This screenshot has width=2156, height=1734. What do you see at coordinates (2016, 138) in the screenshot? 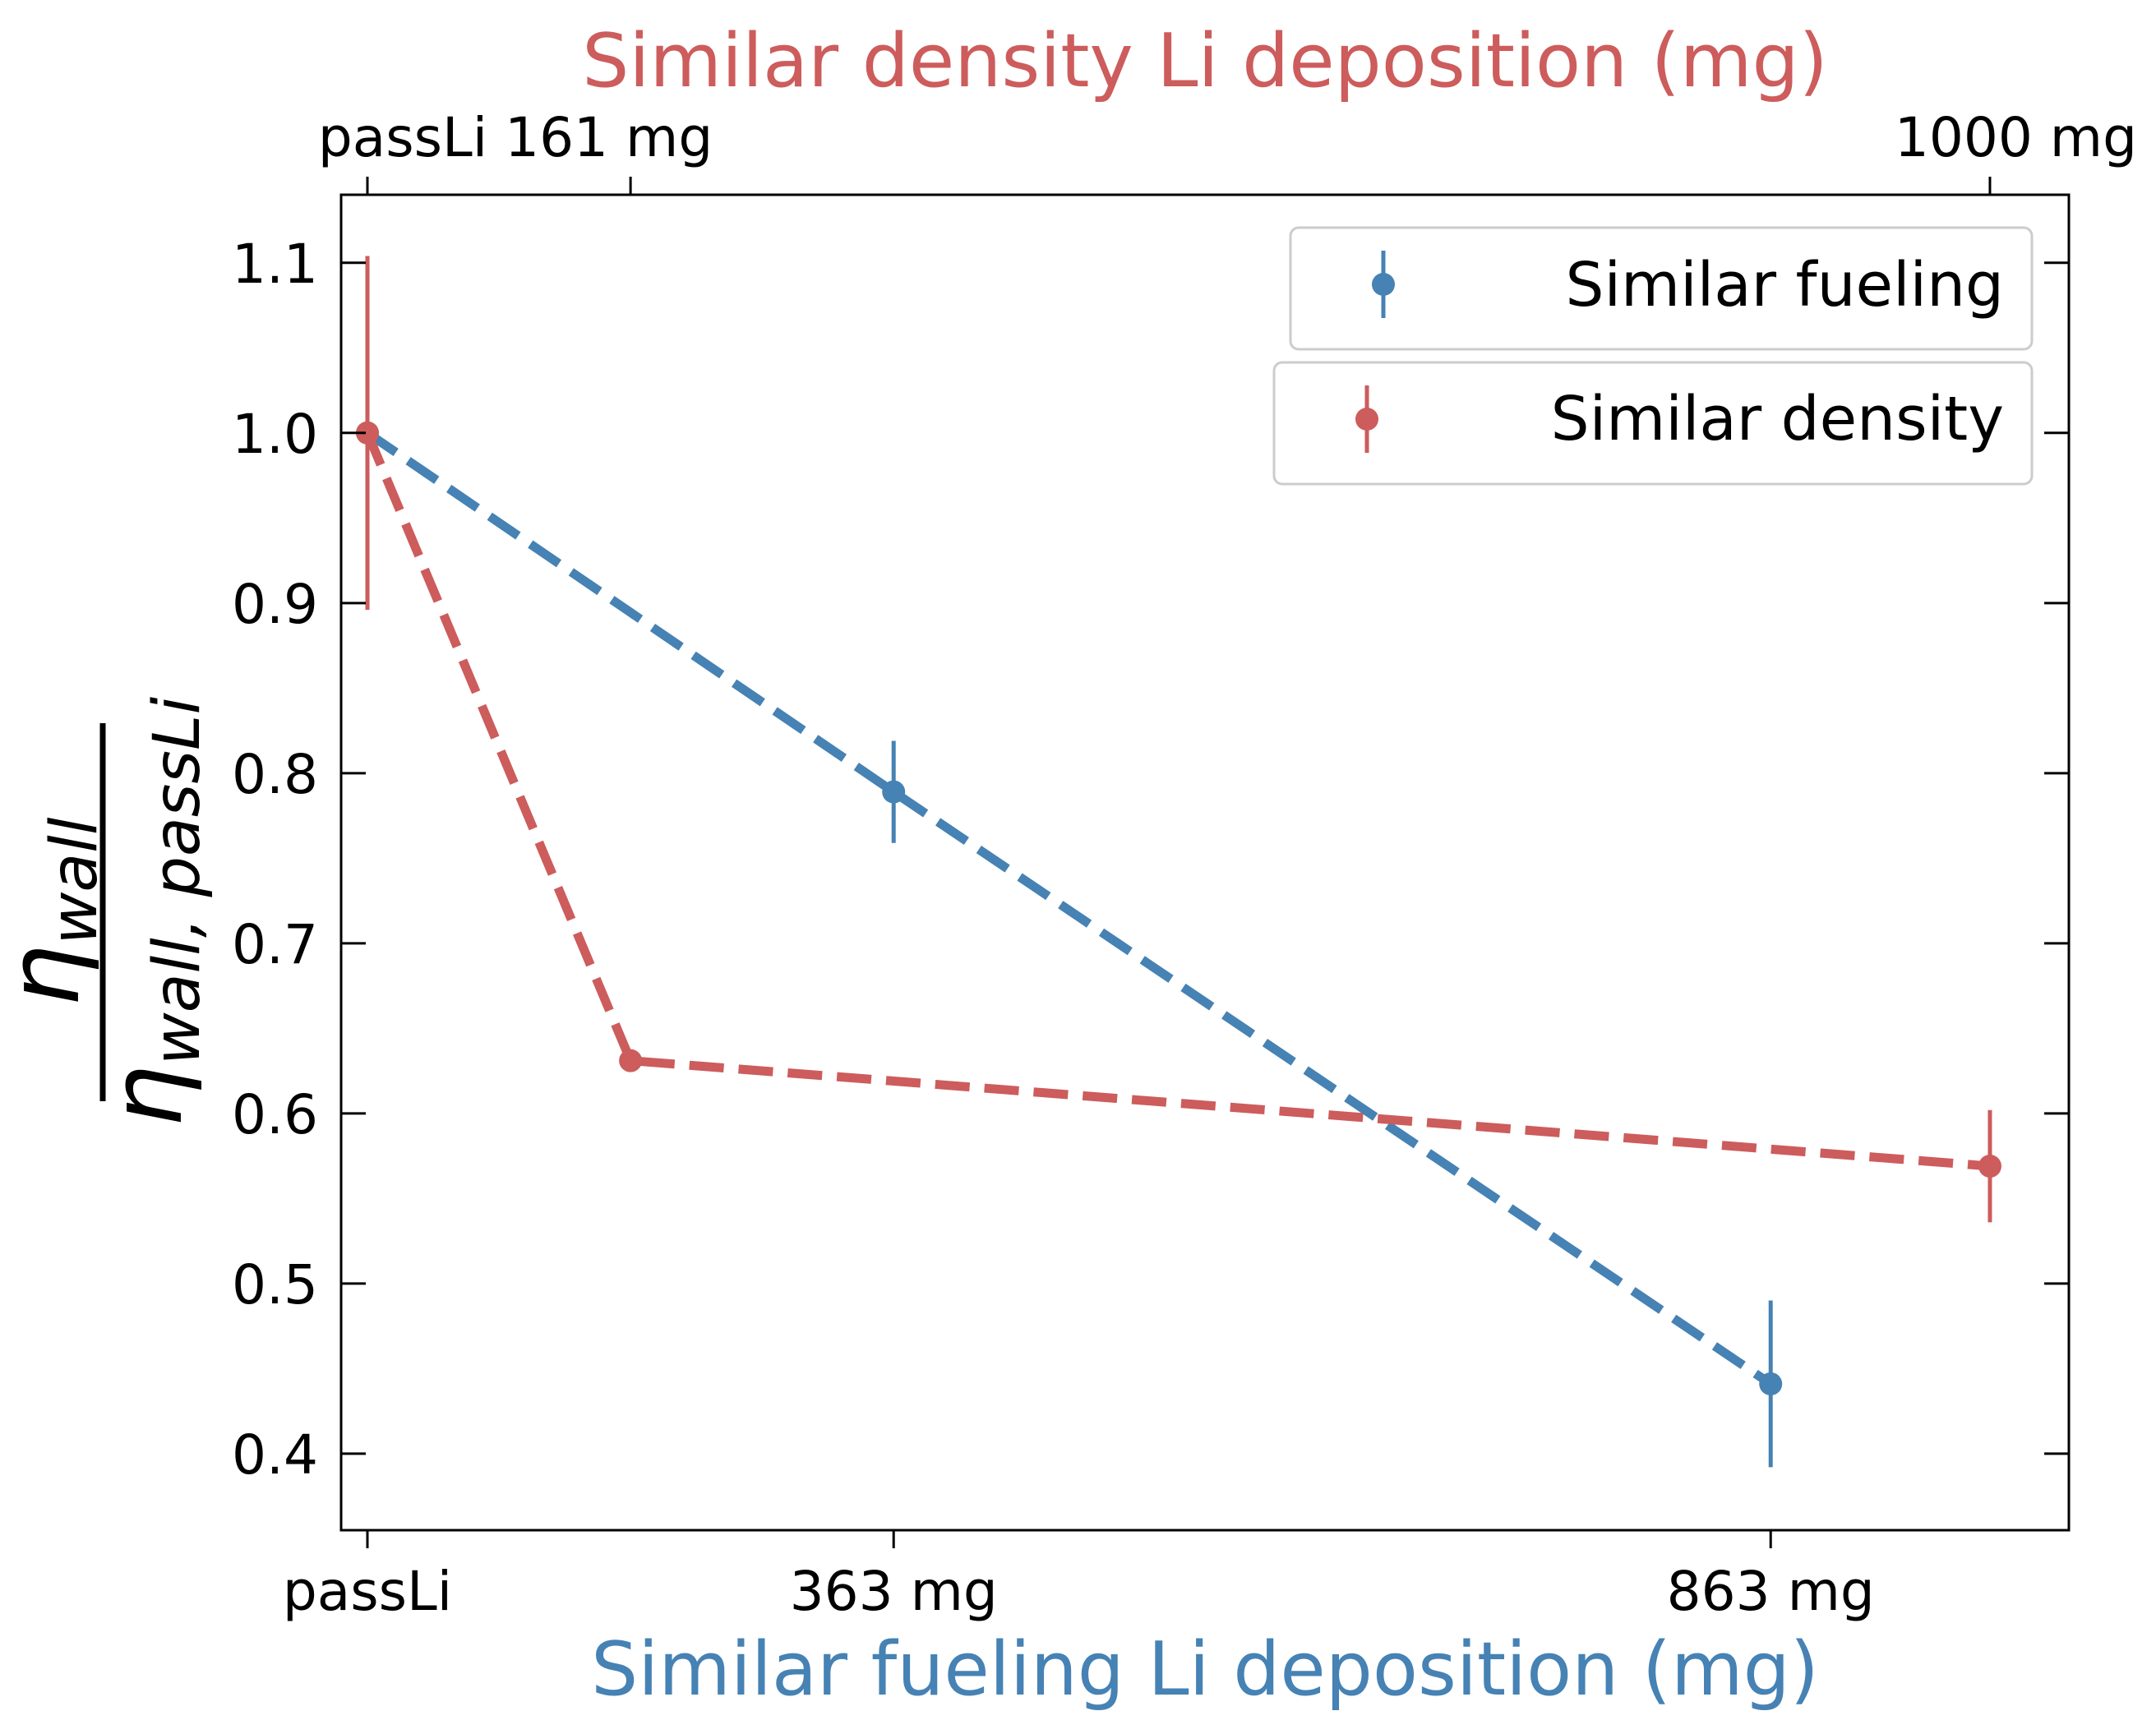
I see `x-tick-label-top-1: 1000 mg` at bounding box center [2016, 138].